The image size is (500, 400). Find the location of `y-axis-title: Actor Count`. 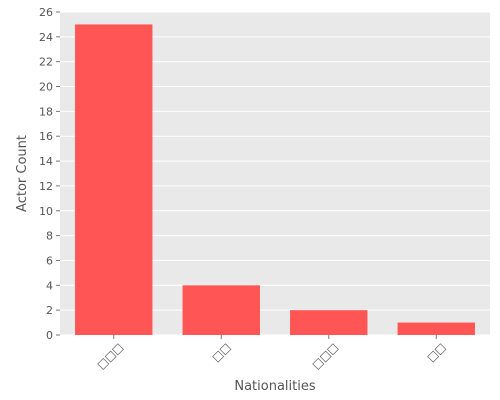

y-axis-title: Actor Count is located at coordinates (22, 173).